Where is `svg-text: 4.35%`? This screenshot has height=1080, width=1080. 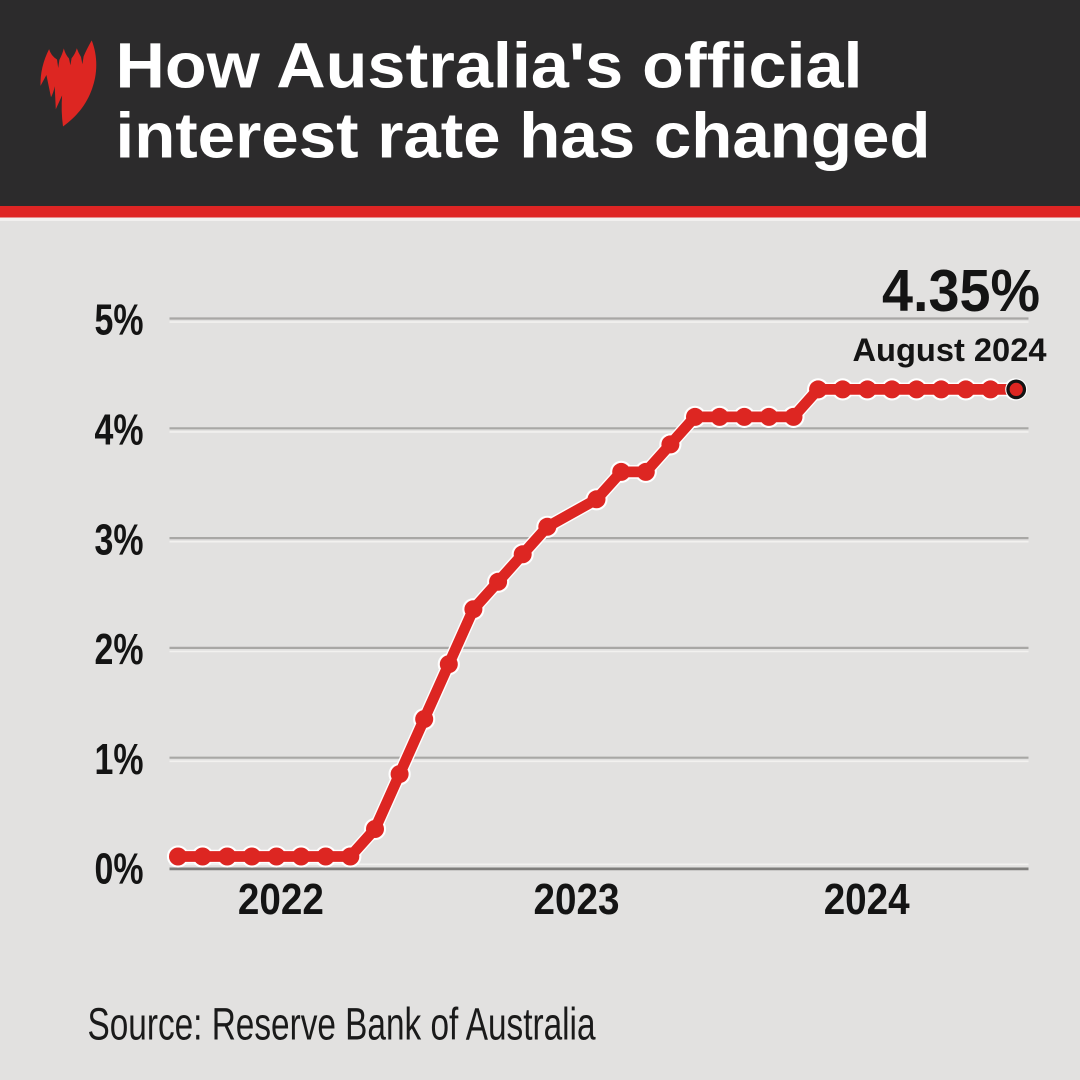
svg-text: 4.35% is located at coordinates (961, 290).